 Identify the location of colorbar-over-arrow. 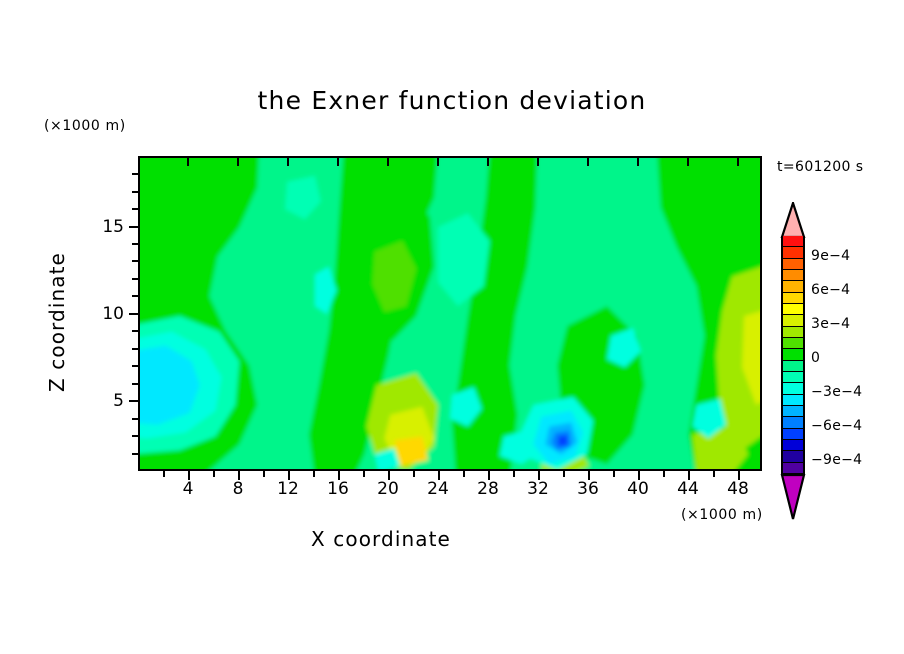
(793, 220).